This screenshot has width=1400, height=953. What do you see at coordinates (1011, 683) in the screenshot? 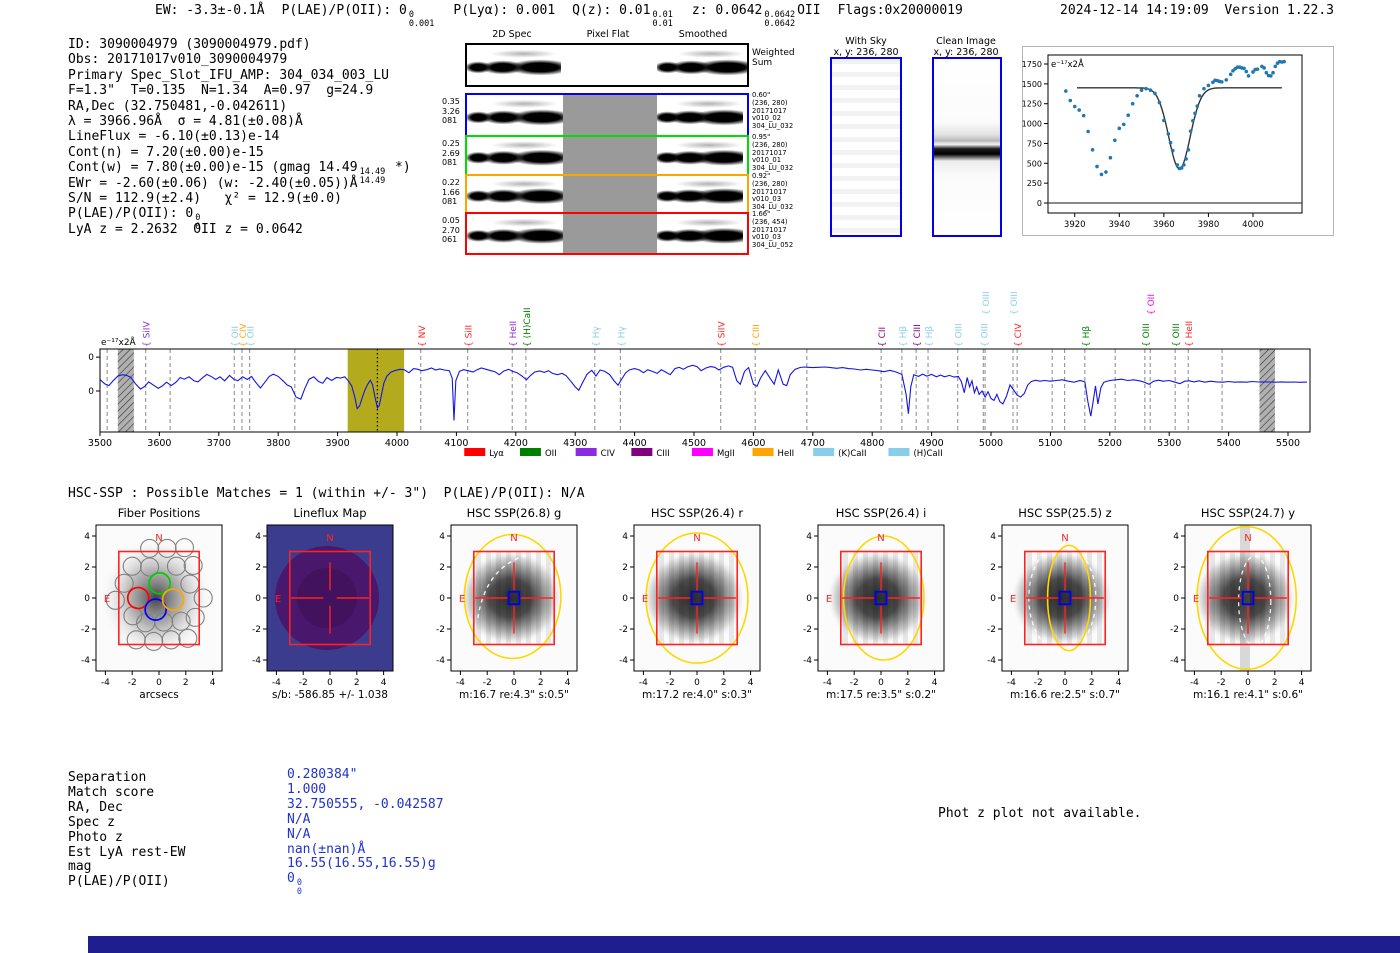
I see `cutout-x-tick: -4` at bounding box center [1011, 683].